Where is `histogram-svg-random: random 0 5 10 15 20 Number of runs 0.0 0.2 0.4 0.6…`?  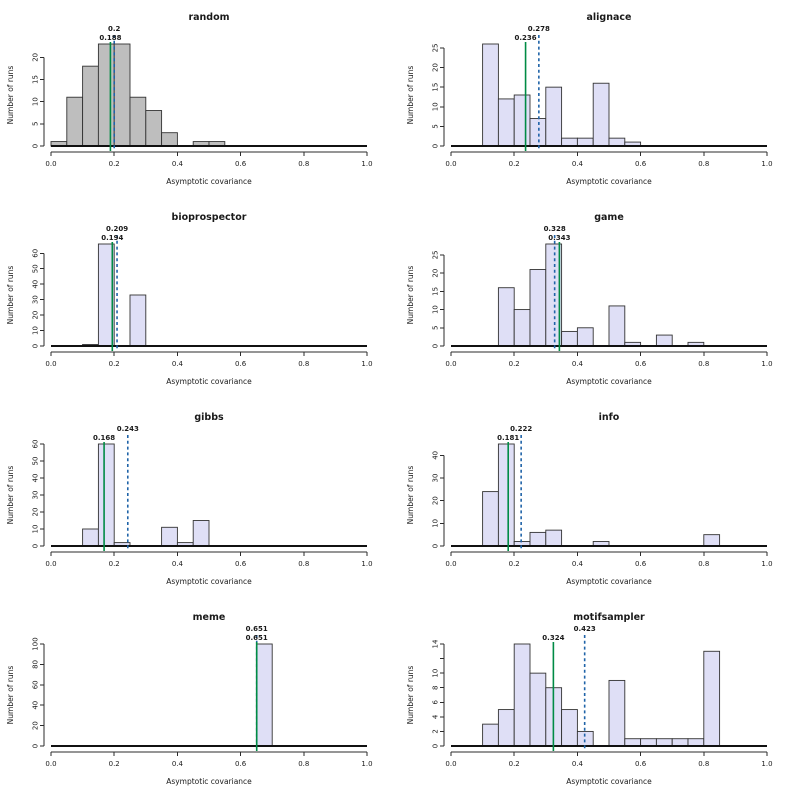
histogram-svg-random: random 0 5 10 15 20 Number of runs 0.0 0.2 0.4 0.6… is located at coordinates (189, 99).